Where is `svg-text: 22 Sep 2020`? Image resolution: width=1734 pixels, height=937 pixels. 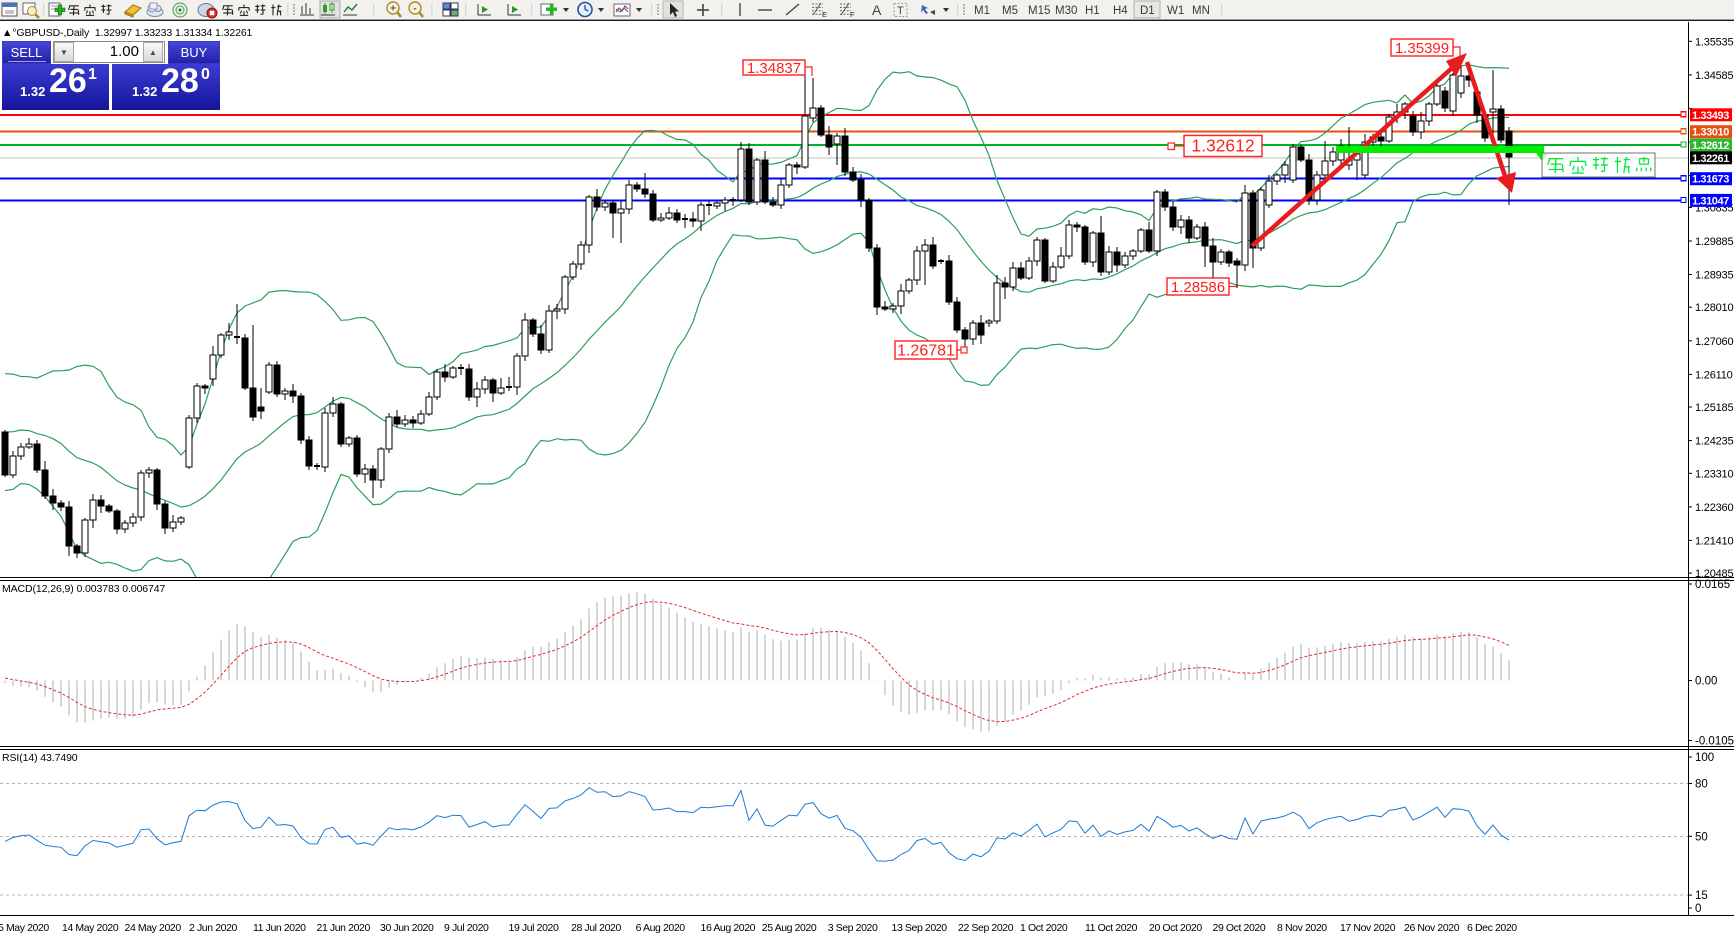 svg-text: 22 Sep 2020 is located at coordinates (986, 928).